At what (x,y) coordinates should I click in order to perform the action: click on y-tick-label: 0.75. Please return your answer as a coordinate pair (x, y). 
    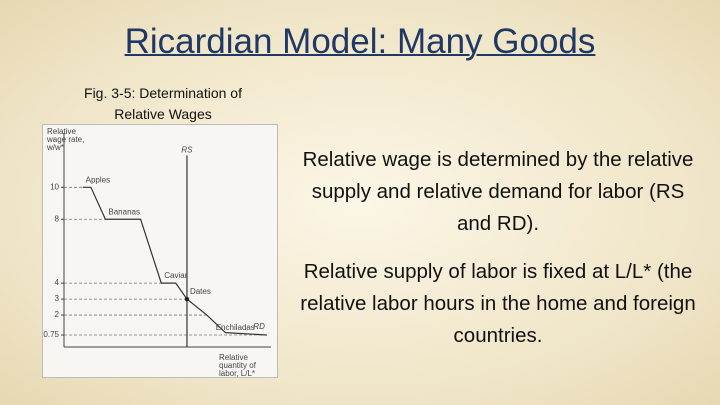
    Looking at the image, I should click on (51, 334).